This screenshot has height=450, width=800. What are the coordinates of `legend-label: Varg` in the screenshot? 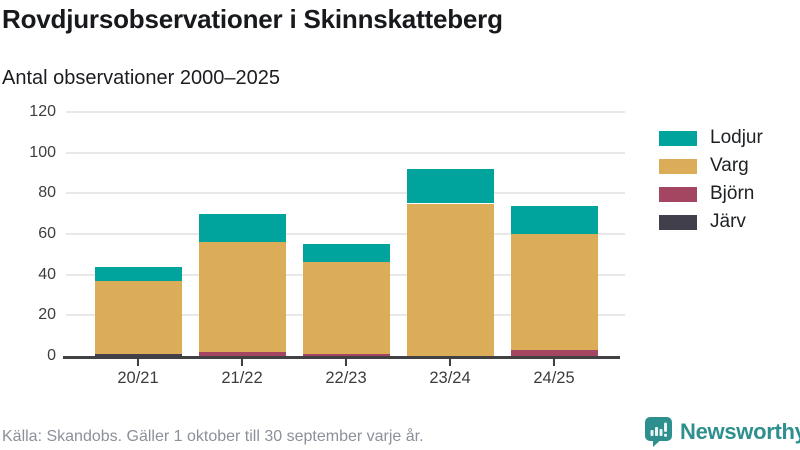 It's located at (729, 165).